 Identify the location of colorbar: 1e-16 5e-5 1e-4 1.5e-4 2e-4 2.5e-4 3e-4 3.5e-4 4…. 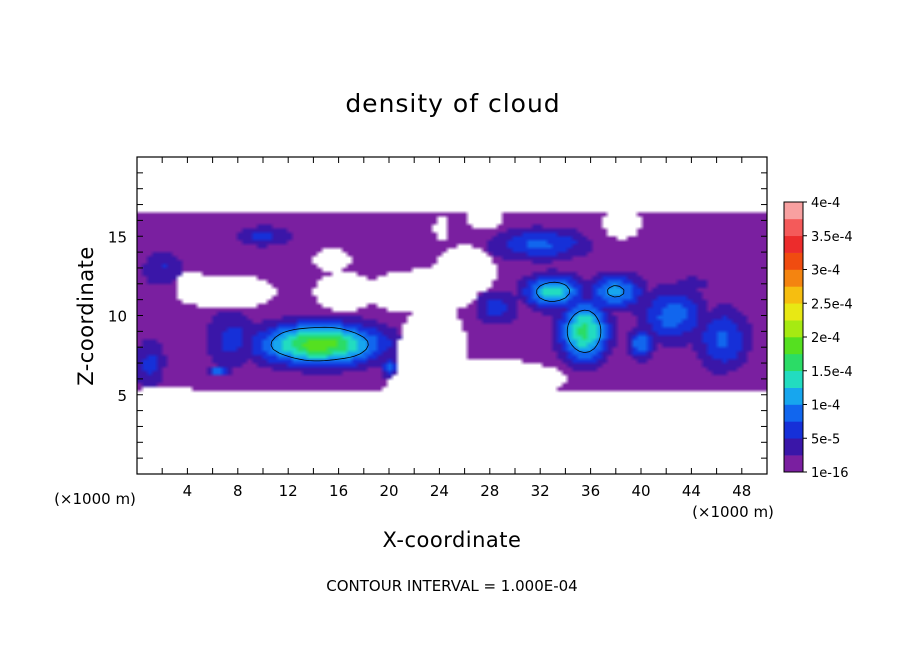
(818, 338).